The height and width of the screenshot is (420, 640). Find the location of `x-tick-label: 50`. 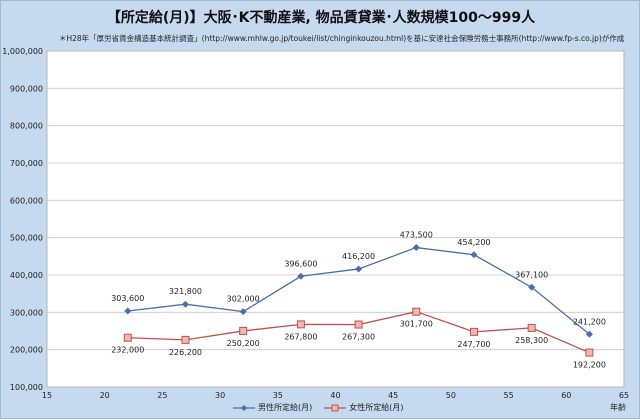

x-tick-label: 50 is located at coordinates (451, 395).